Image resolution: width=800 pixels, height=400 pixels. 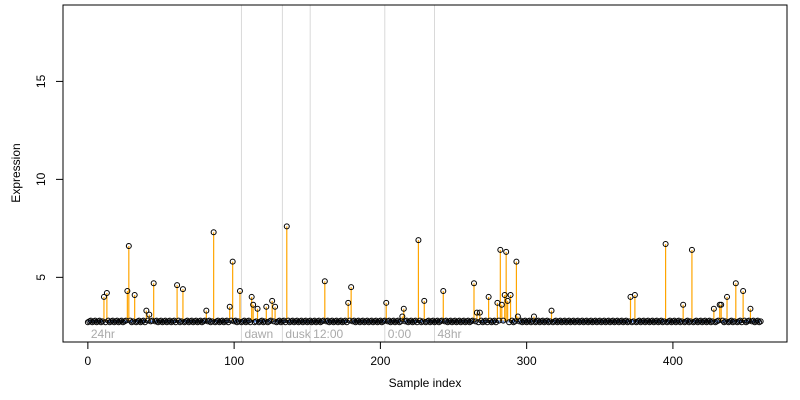 What do you see at coordinates (16, 172) in the screenshot?
I see `y-axis-title: Expression` at bounding box center [16, 172].